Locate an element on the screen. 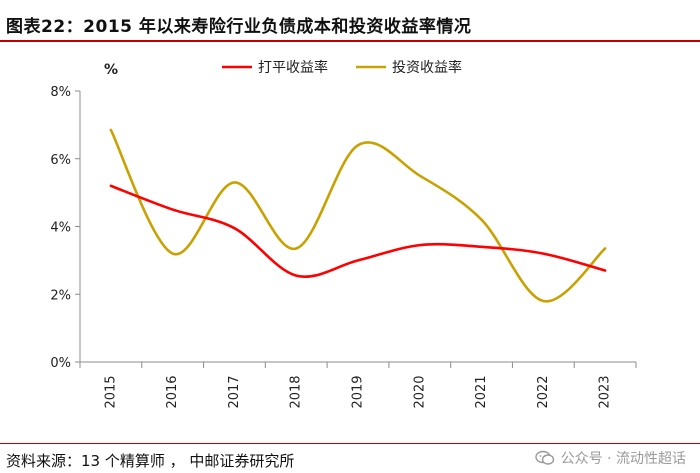 This screenshot has width=700, height=473. x-tick-label: 2021 is located at coordinates (481, 391).